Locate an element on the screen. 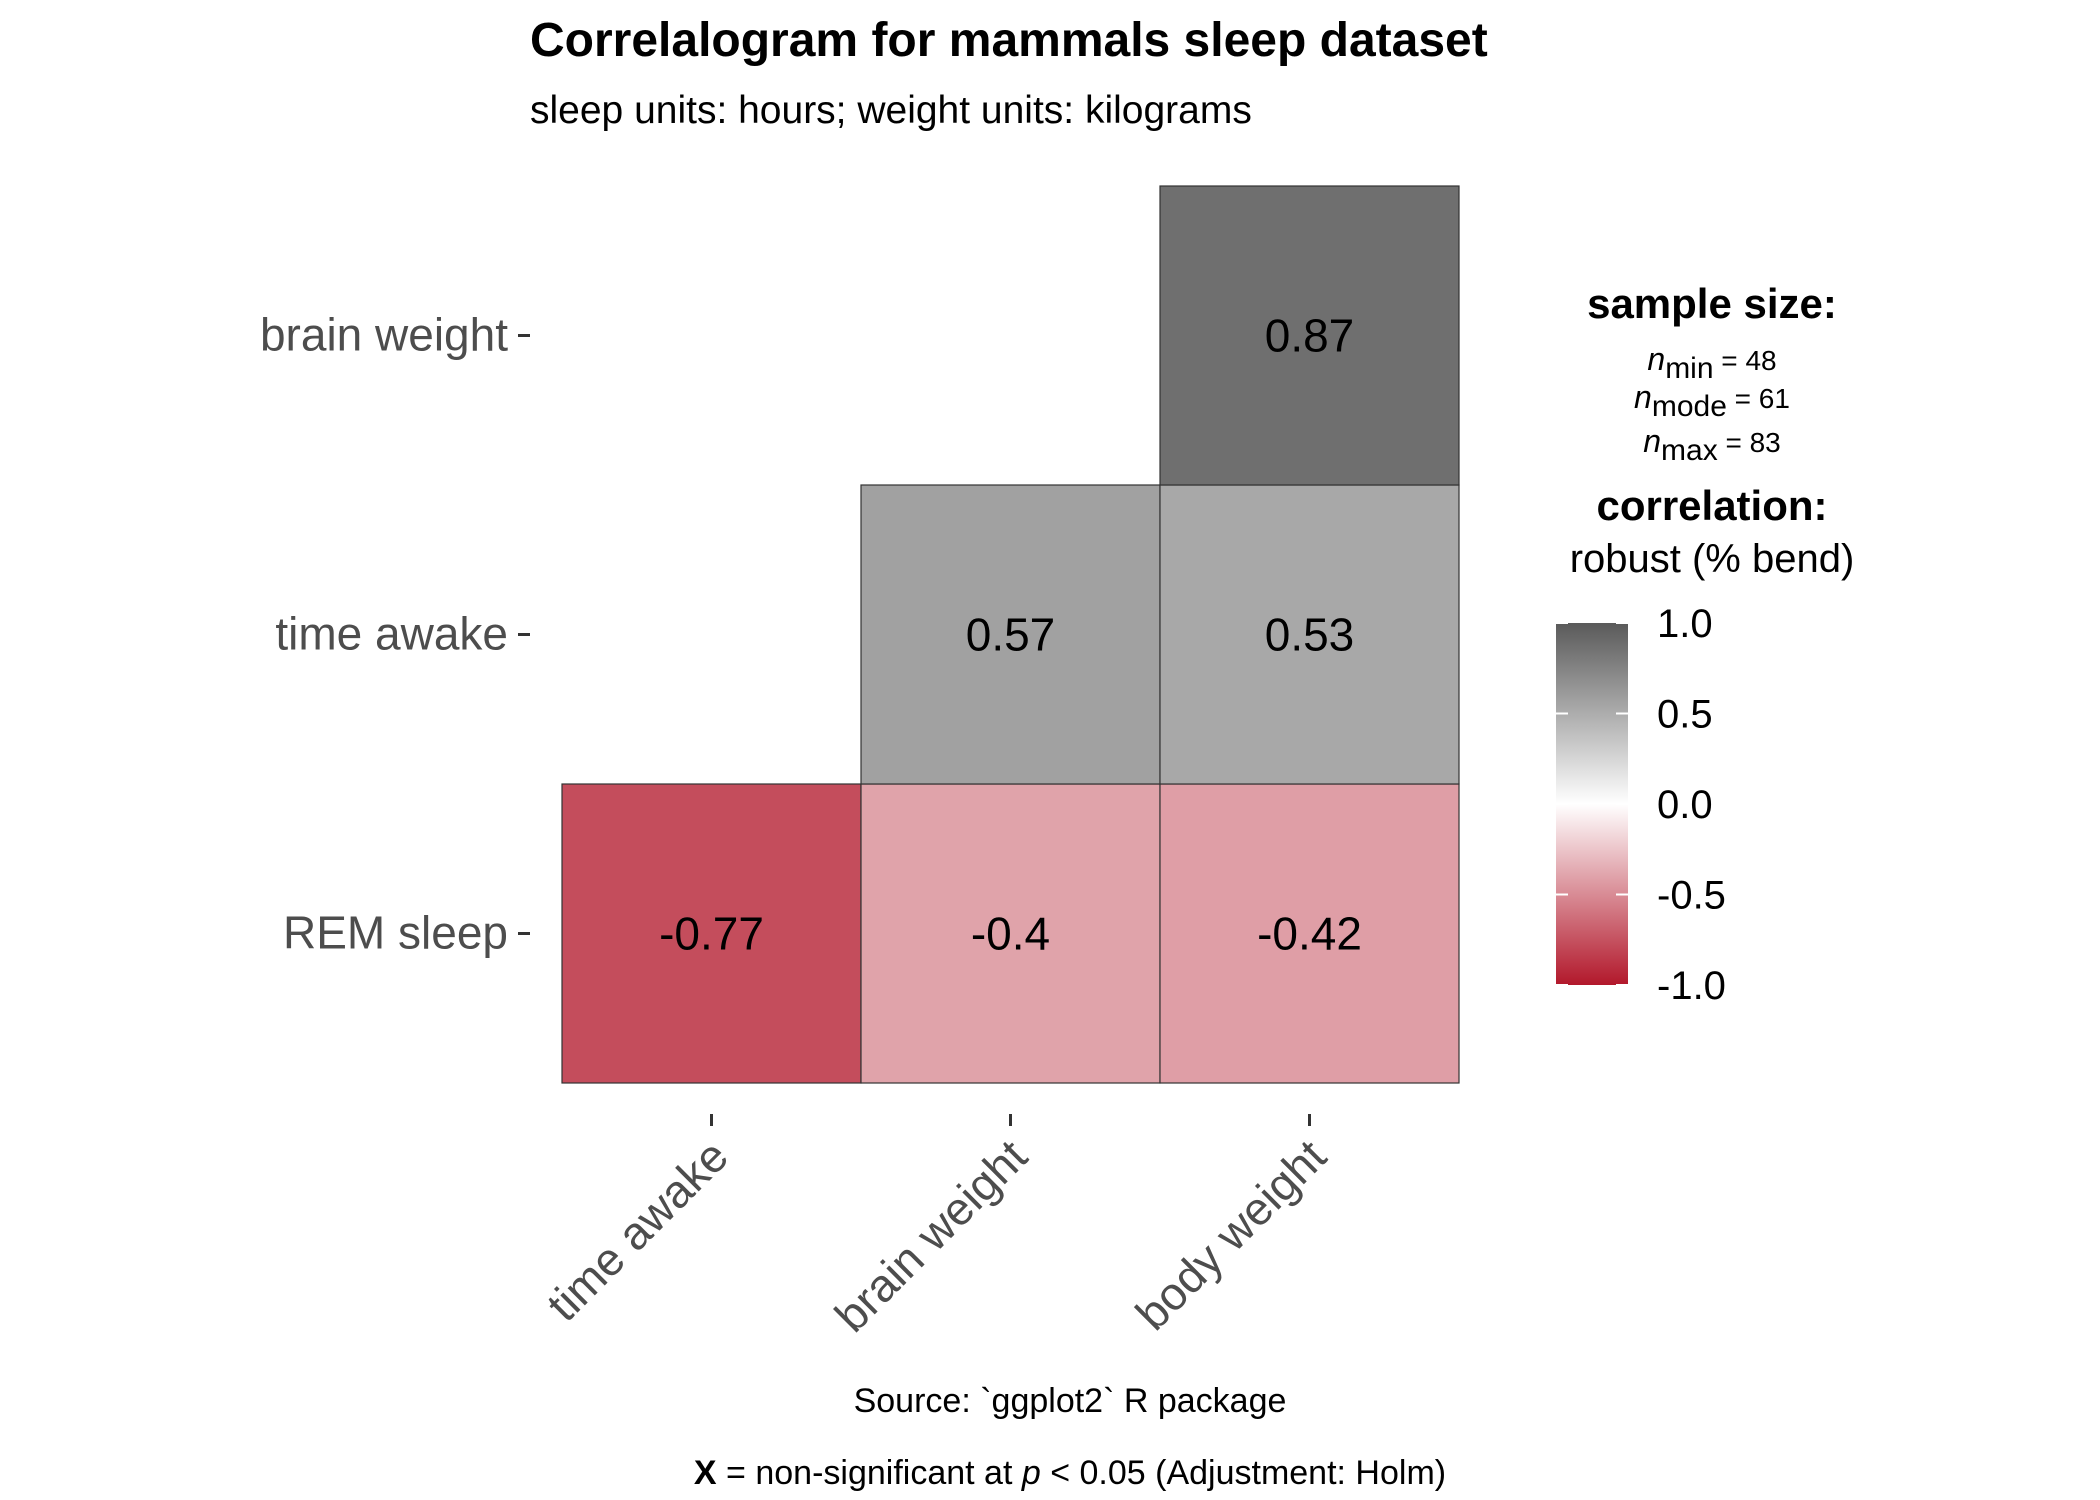 The image size is (2100, 1500). cell-value-label: -0.77 is located at coordinates (711, 934).